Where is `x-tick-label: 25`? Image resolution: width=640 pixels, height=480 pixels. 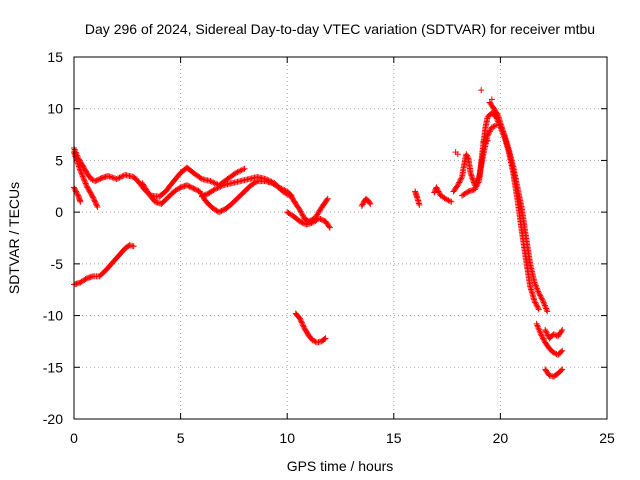 x-tick-label: 25 is located at coordinates (607, 438).